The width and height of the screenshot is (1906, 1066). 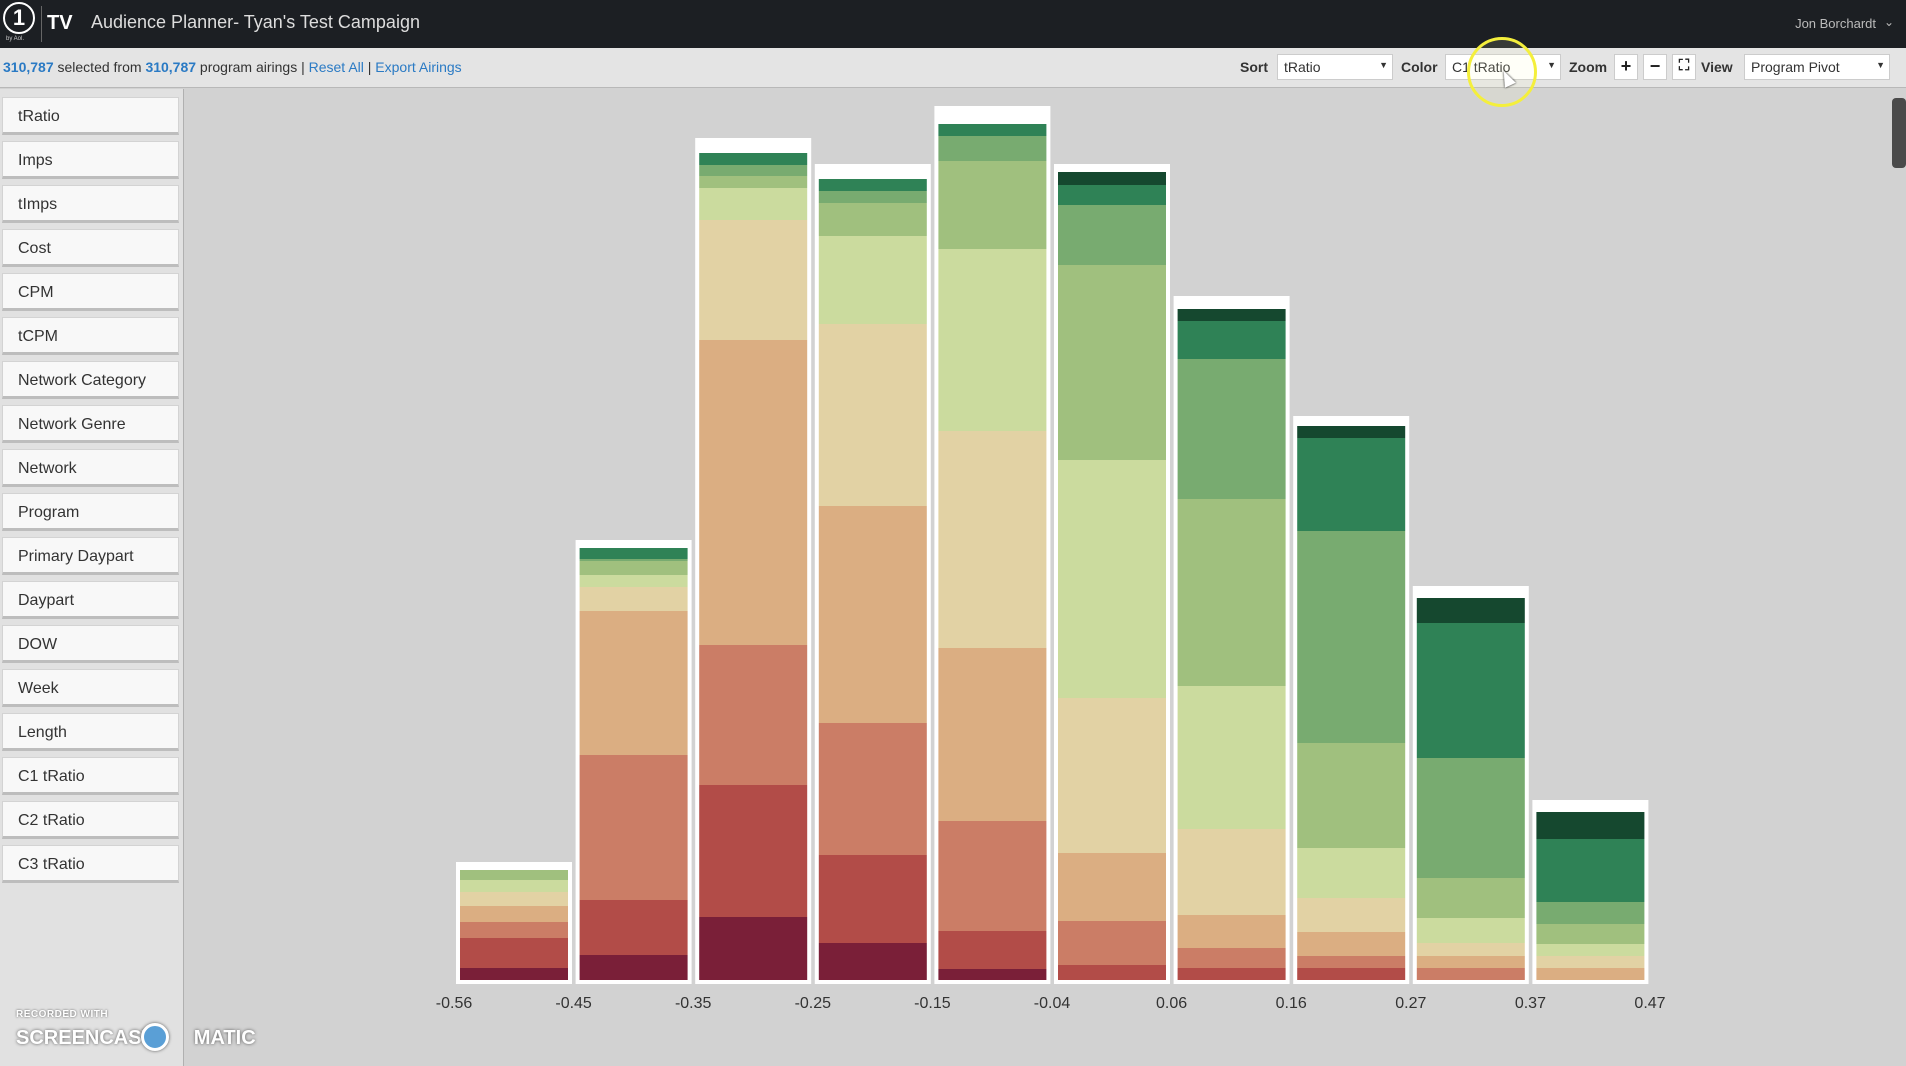 I want to click on sidebar-item-dow: DOW, so click(x=90, y=644).